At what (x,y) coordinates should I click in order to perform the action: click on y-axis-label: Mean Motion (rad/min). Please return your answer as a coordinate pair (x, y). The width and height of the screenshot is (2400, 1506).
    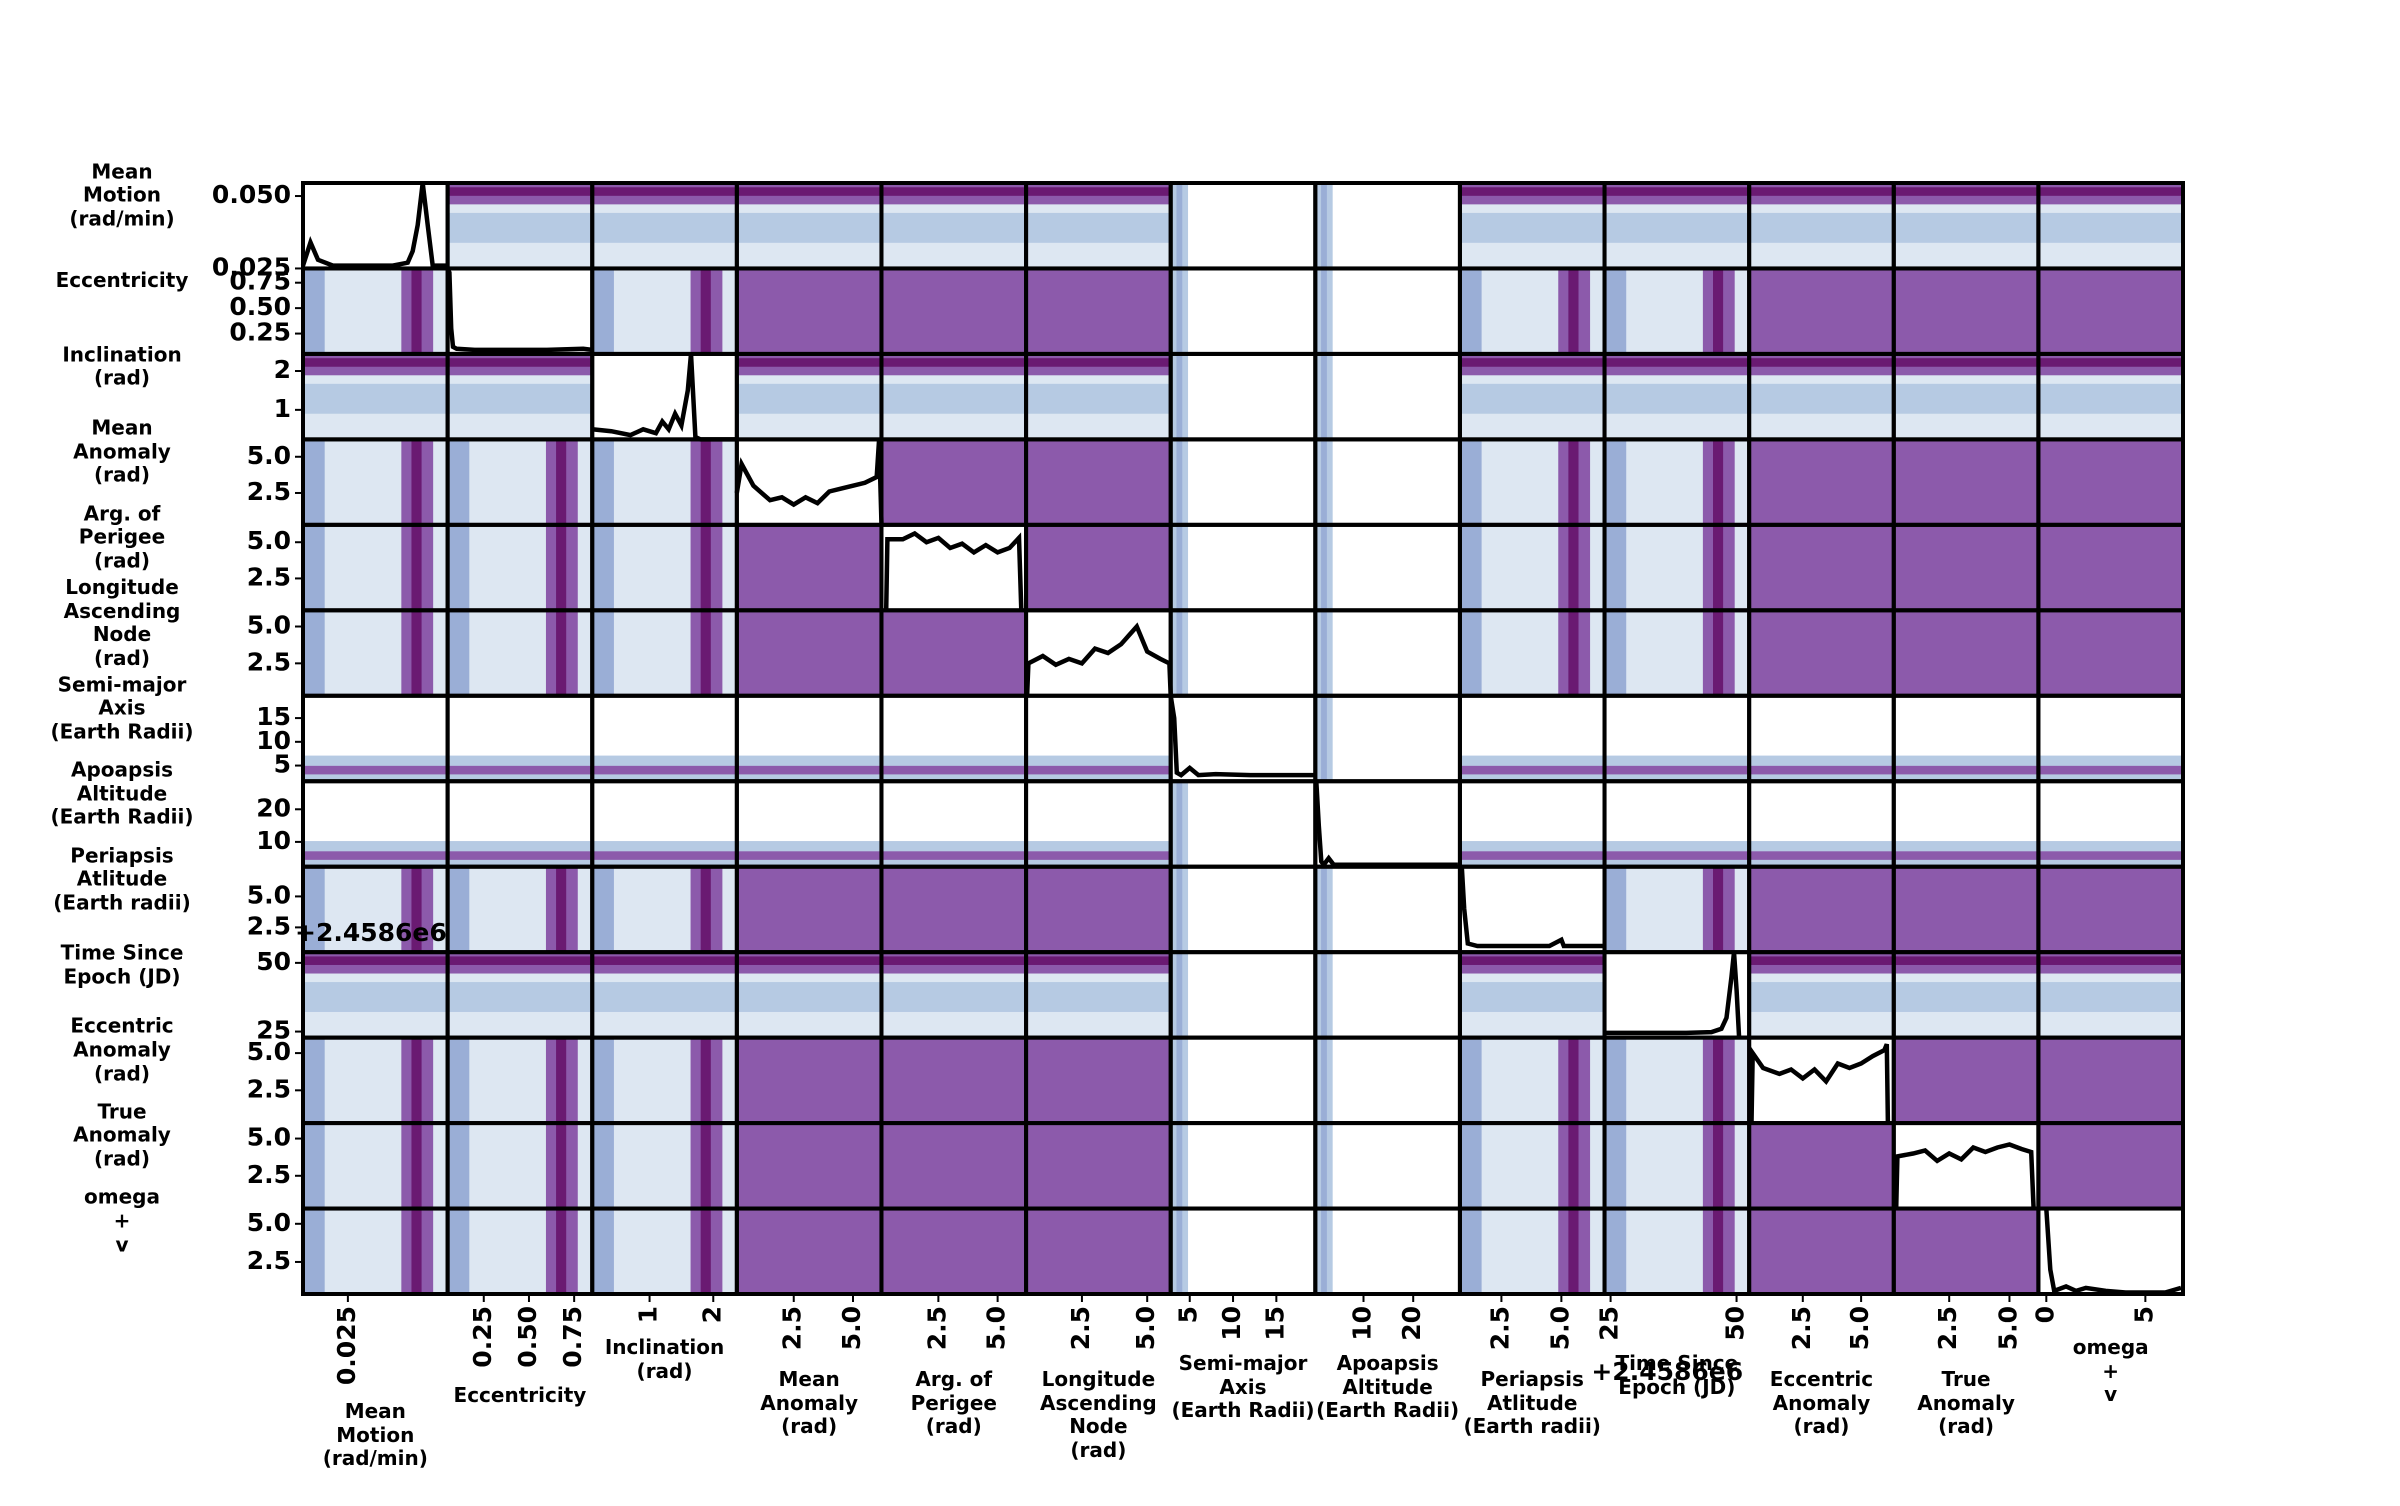
    Looking at the image, I should click on (122, 195).